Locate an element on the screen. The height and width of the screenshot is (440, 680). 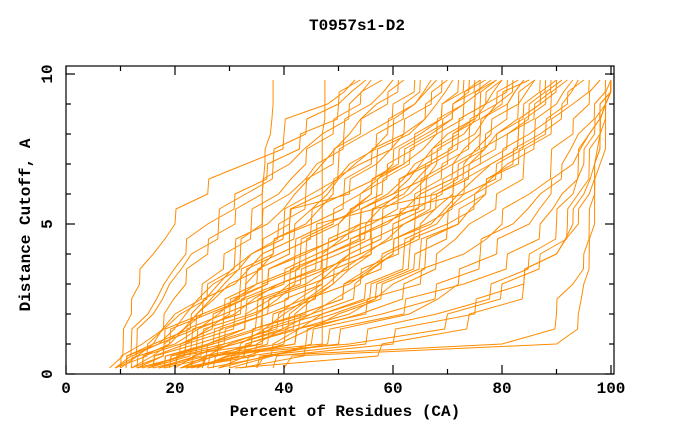
y-tick-label: 10 is located at coordinates (48, 73).